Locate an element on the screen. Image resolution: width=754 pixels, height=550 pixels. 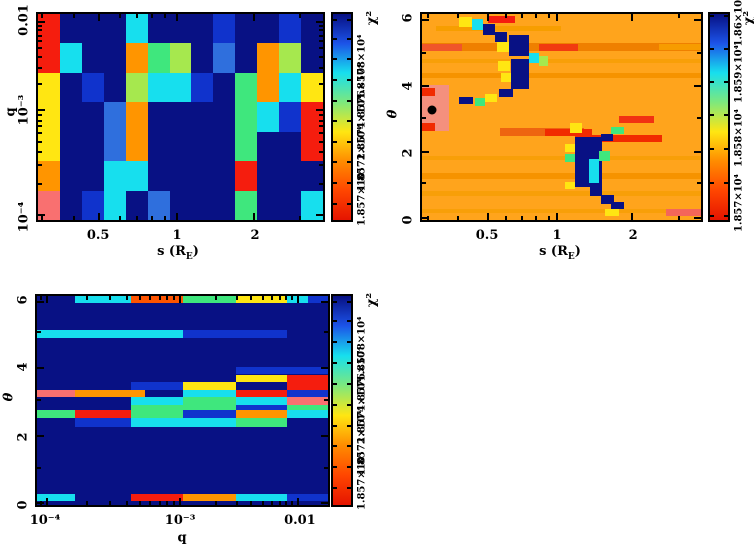
y-tick-label: 10⁻⁴ is located at coordinates (24, 217).